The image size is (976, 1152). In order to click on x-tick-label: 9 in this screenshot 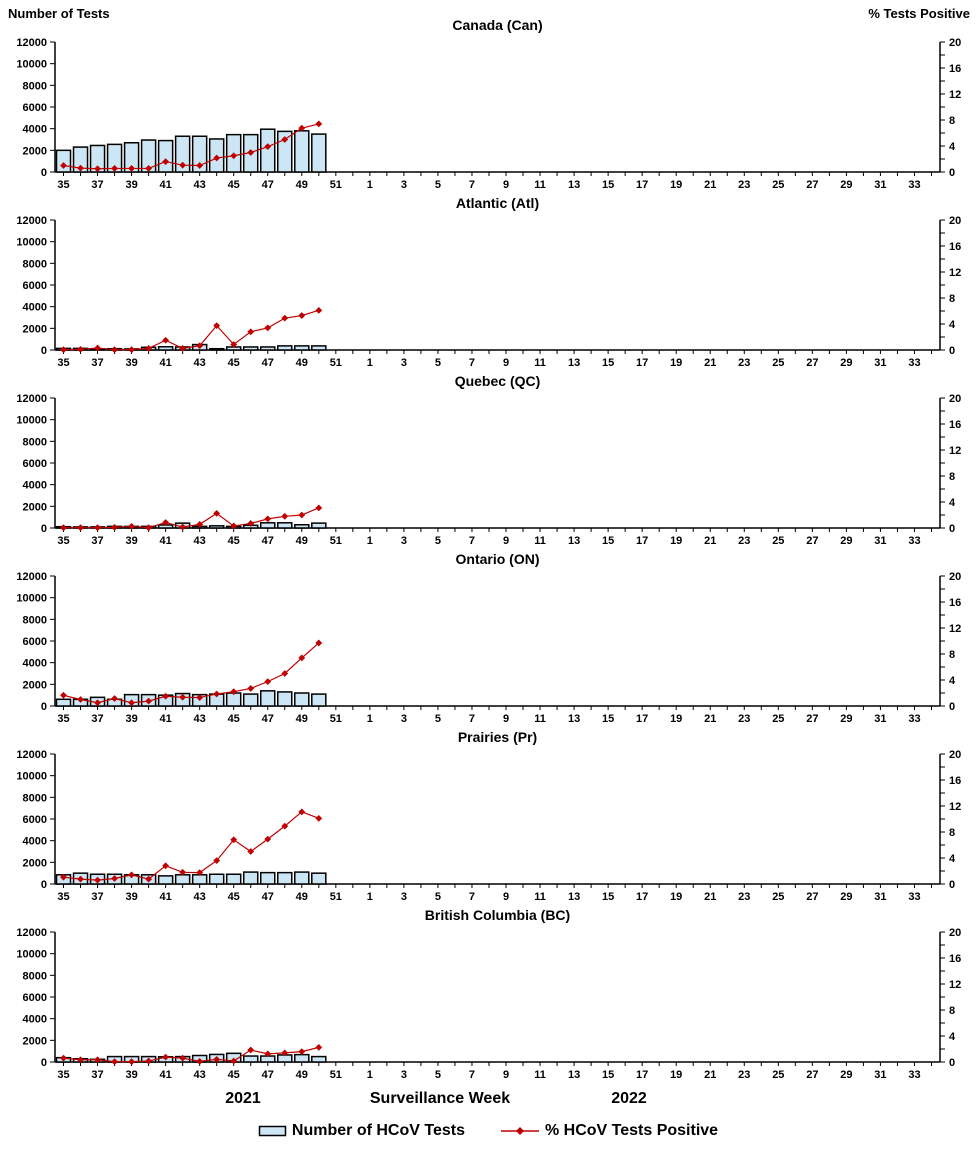, I will do `click(506, 717)`.